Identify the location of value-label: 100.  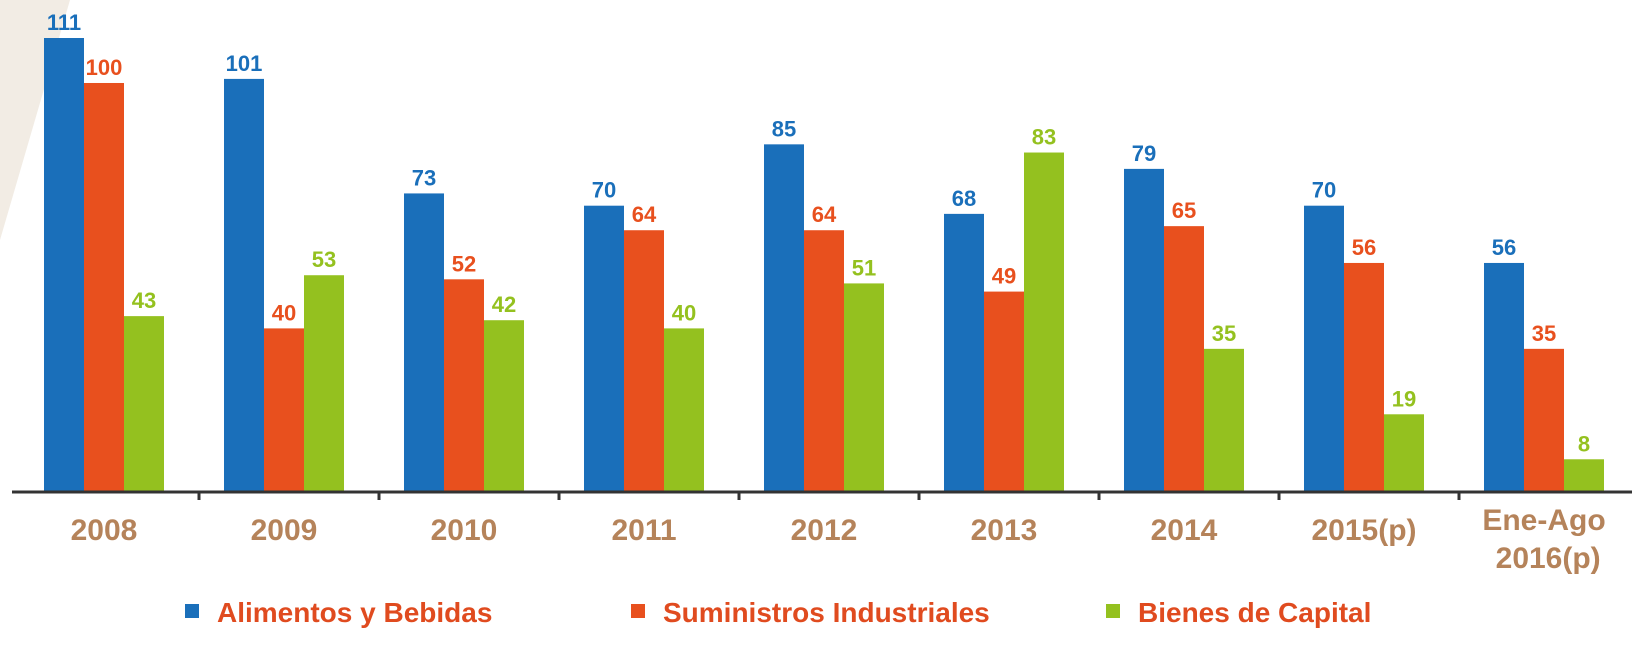
(104, 67).